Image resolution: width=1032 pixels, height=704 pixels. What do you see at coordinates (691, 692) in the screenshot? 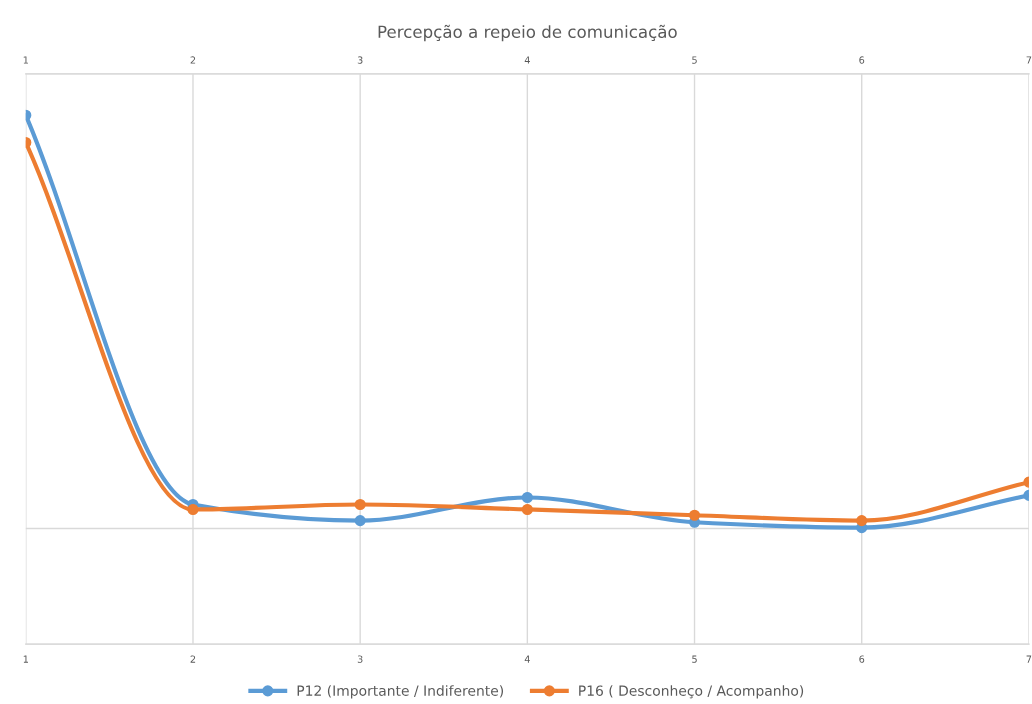
I see `legend-label: P16 ( Desconheço / Acompanho)` at bounding box center [691, 692].